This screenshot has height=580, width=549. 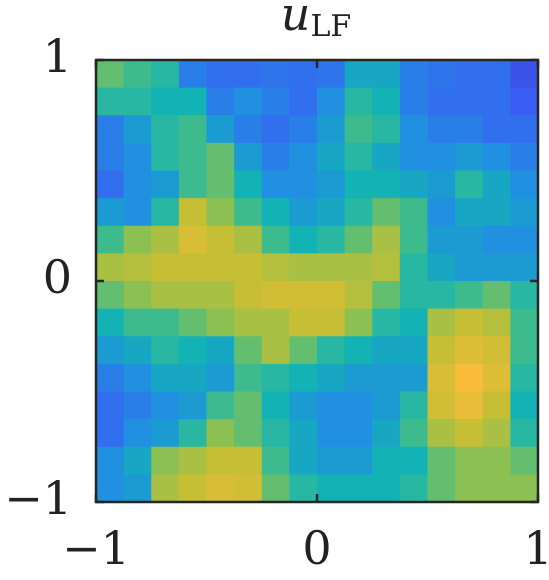 What do you see at coordinates (316, 548) in the screenshot?
I see `x-tick-label: 0` at bounding box center [316, 548].